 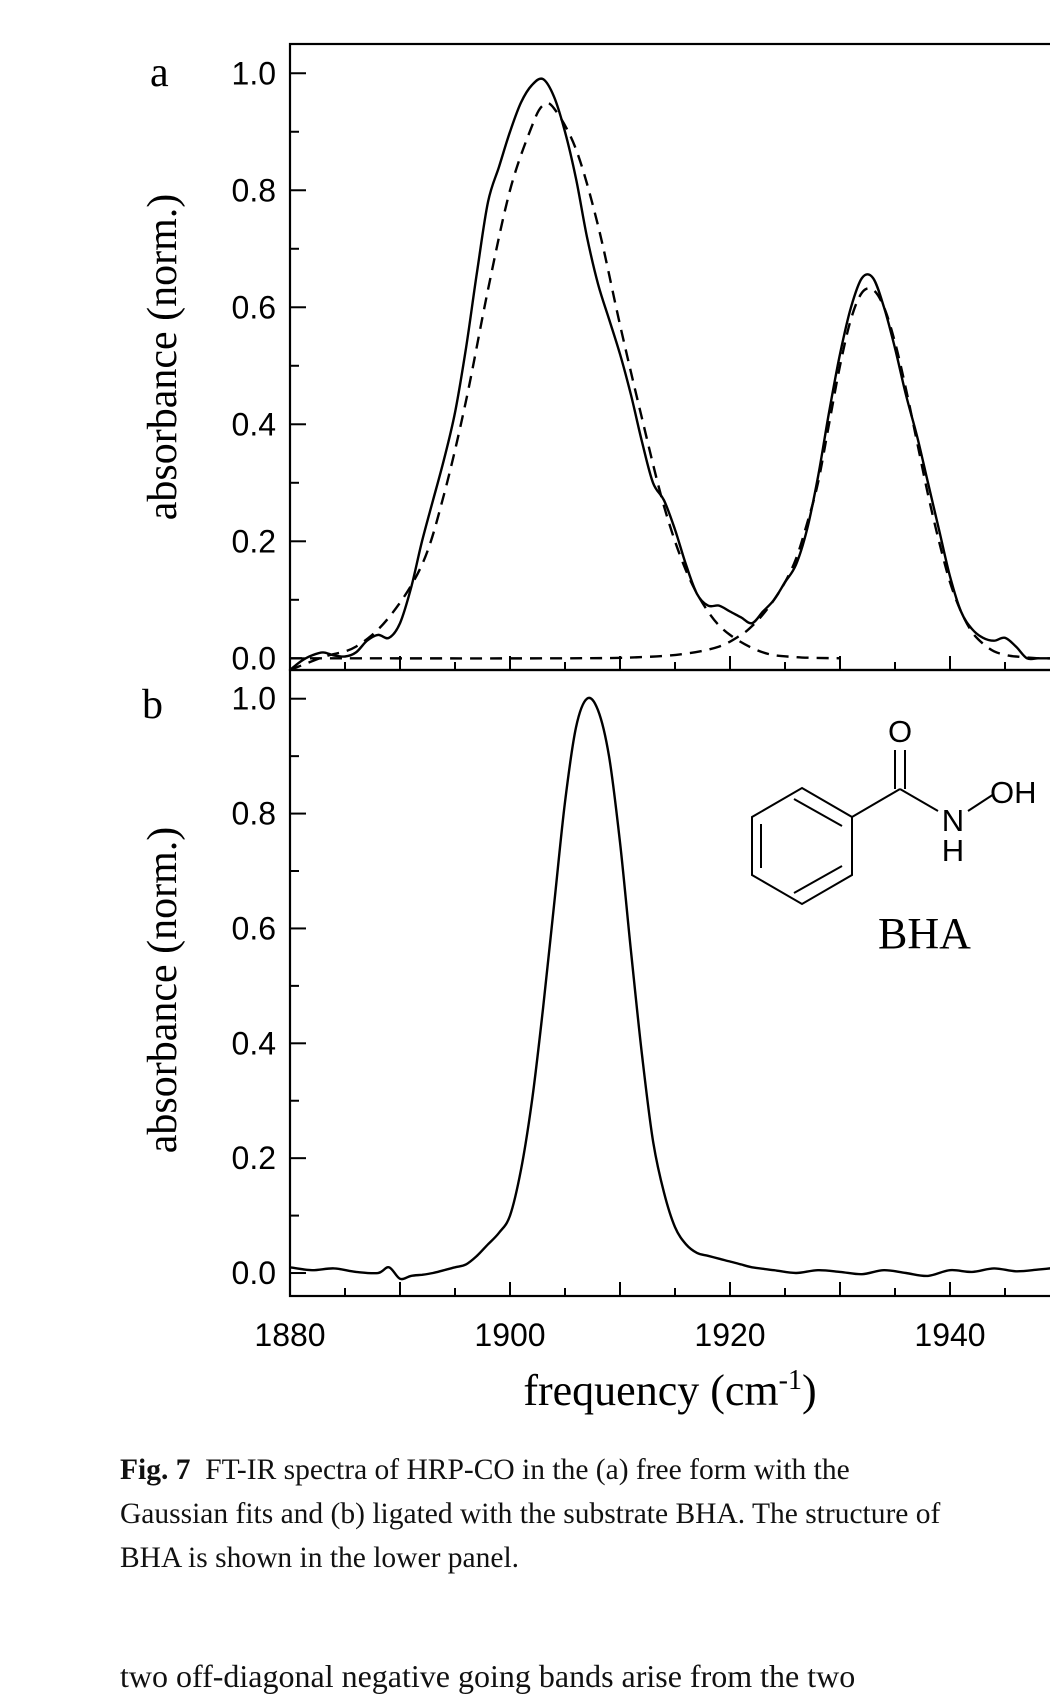 What do you see at coordinates (630, 1317) in the screenshot?
I see `panel-b-x-ticks: 1880 1900 1920 1940` at bounding box center [630, 1317].